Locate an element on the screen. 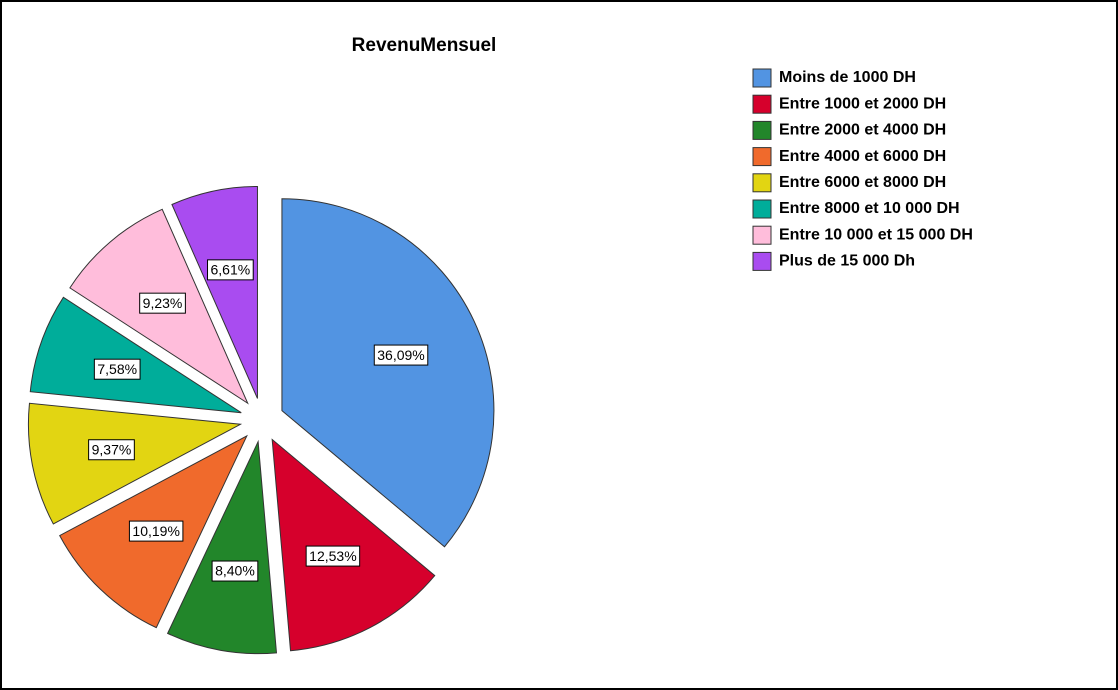  legend-label: Entre 4000 et 6000 DH is located at coordinates (862, 156).